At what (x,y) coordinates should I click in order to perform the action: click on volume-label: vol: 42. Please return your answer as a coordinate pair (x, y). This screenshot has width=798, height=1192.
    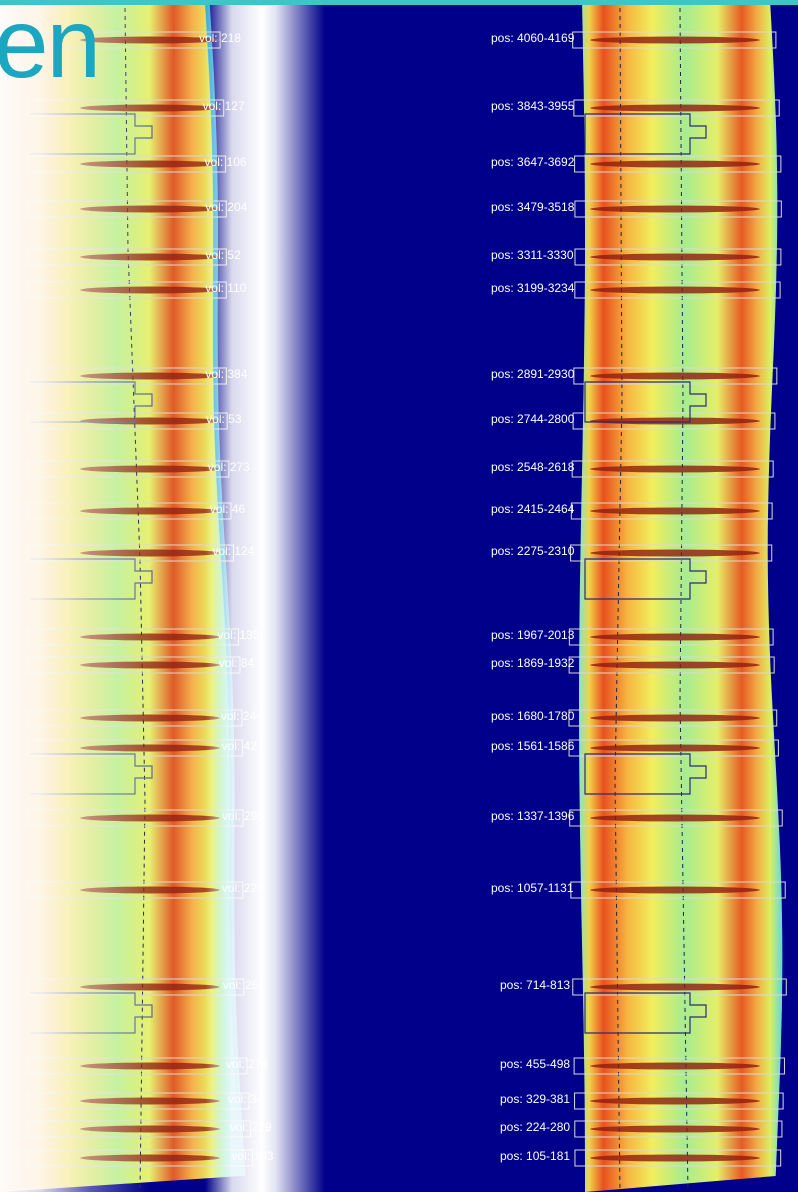
    Looking at the image, I should click on (239, 746).